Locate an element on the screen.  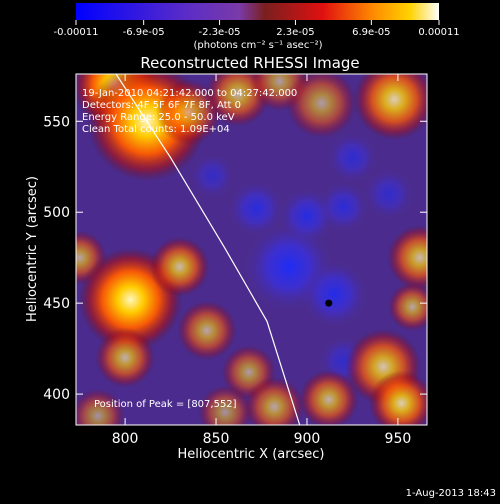
colorbar-tick-label: -2.3e-05 is located at coordinates (220, 32).